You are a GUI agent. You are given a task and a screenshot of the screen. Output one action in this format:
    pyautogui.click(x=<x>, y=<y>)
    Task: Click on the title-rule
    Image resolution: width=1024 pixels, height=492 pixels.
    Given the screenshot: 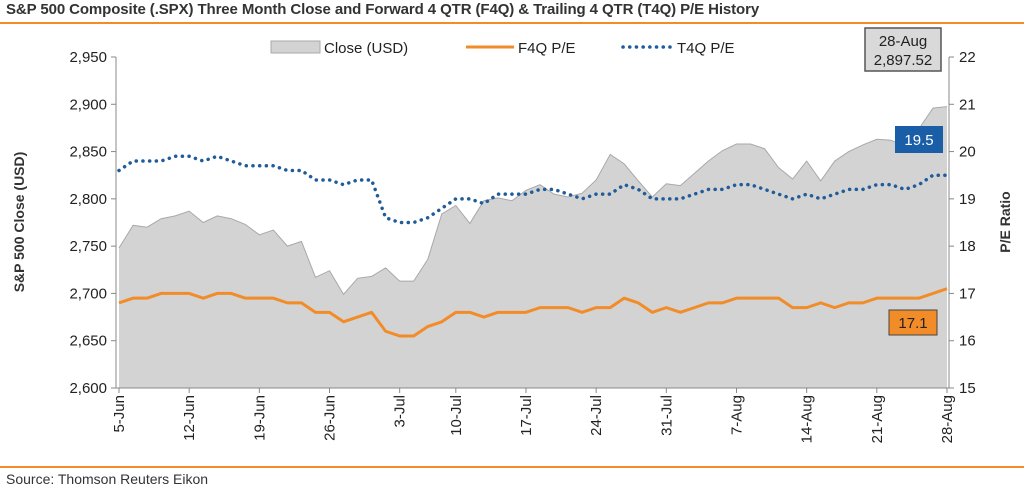 What is the action you would take?
    pyautogui.click(x=512, y=23)
    